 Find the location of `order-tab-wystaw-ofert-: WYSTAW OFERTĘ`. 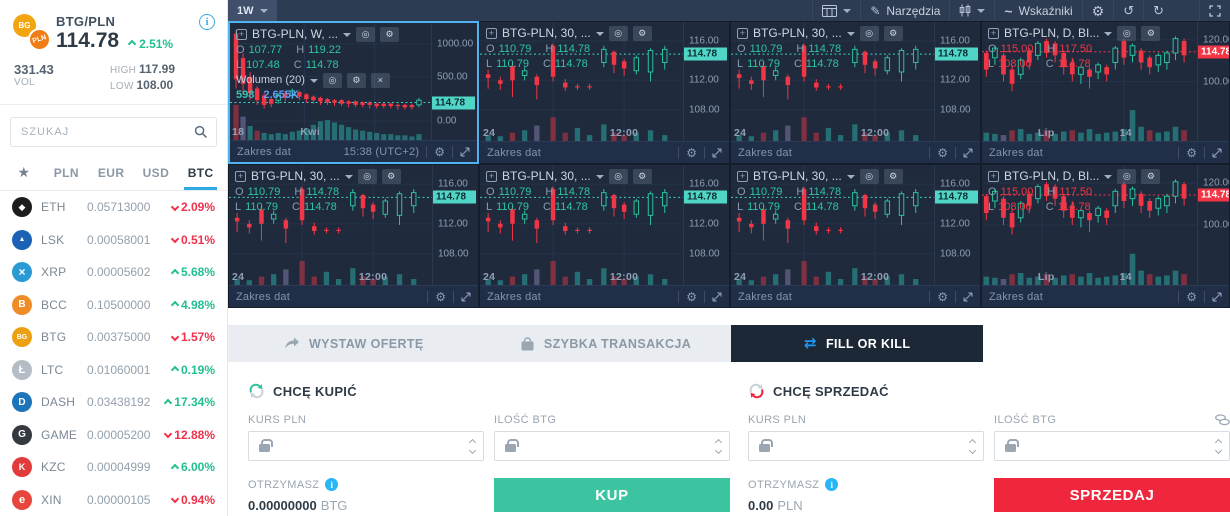

order-tab-wystaw-ofert-: WYSTAW OFERTĘ is located at coordinates (354, 343).